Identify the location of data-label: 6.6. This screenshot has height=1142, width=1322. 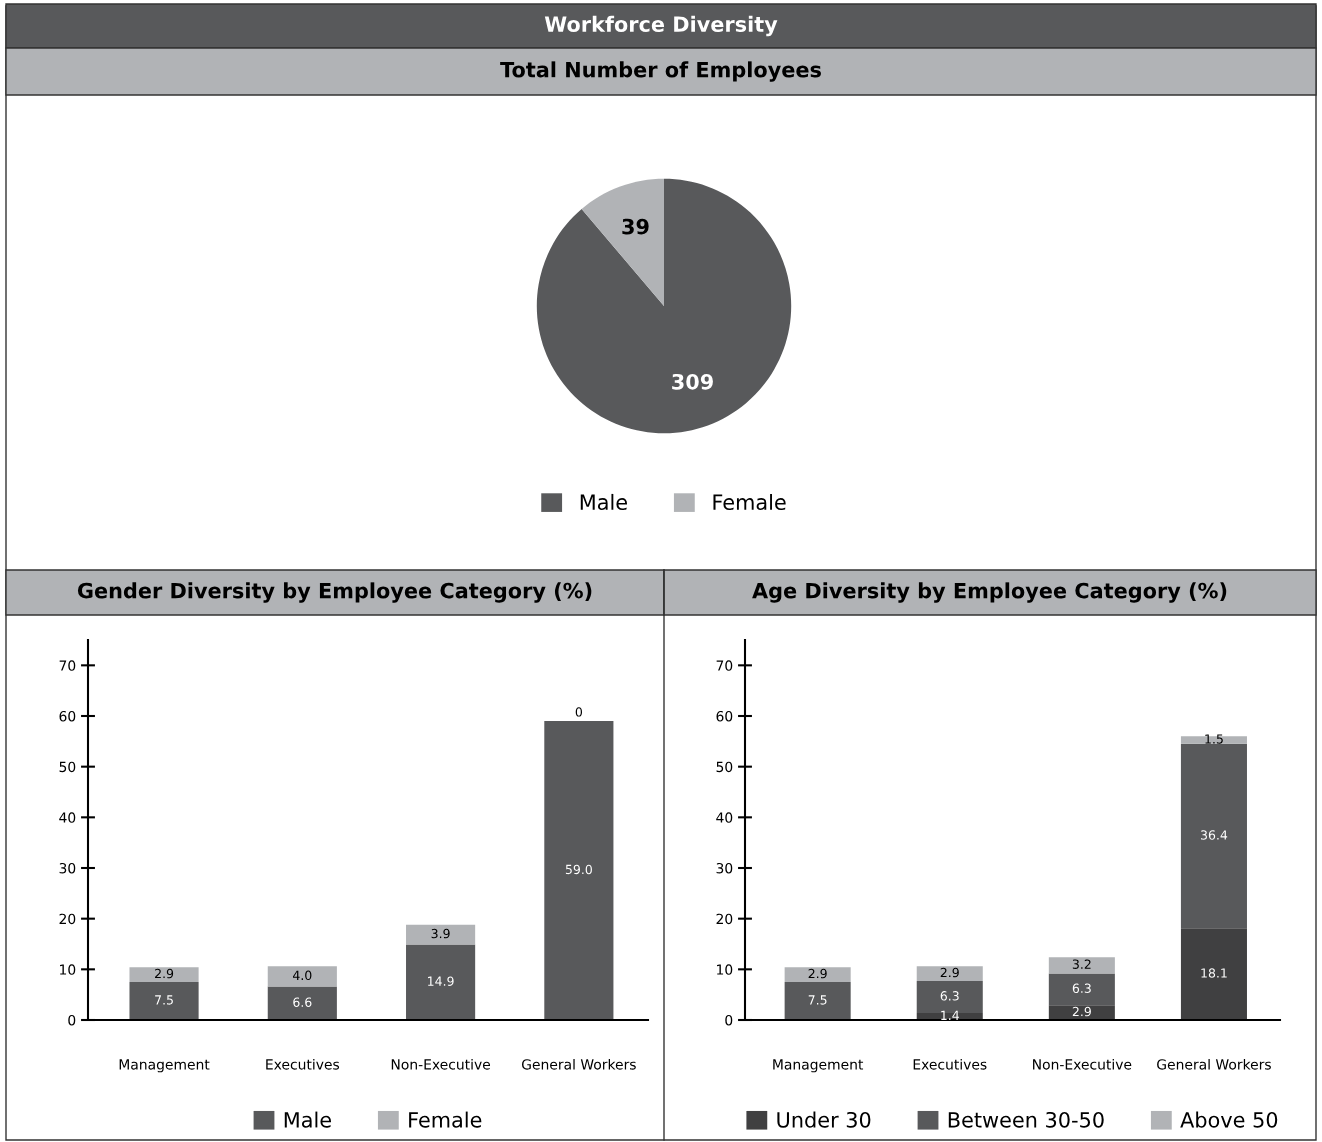
(302, 1002).